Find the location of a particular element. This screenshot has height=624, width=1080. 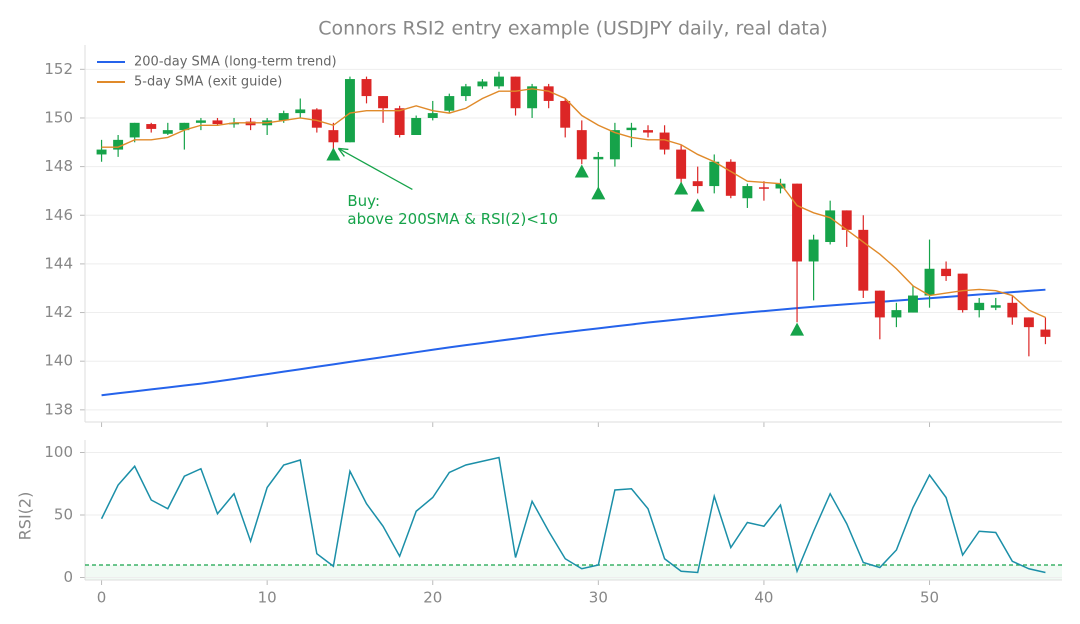

legend-label: 200-day SMA (long-term trend) is located at coordinates (235, 62).